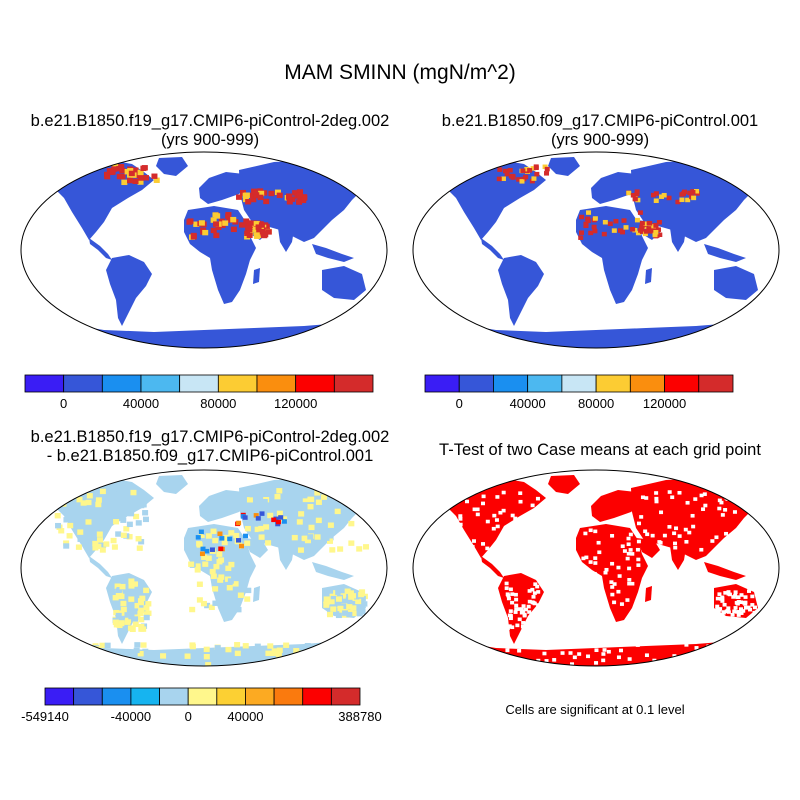 The width and height of the screenshot is (800, 800). I want to click on panel3-colorbar-tick-label: 0, so click(188, 716).